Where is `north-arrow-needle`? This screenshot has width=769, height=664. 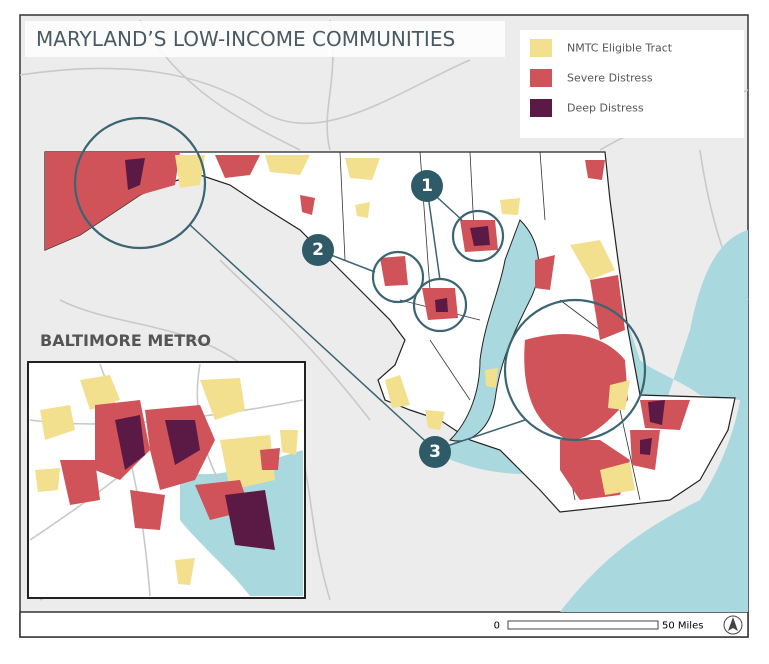
north-arrow-needle is located at coordinates (733, 624).